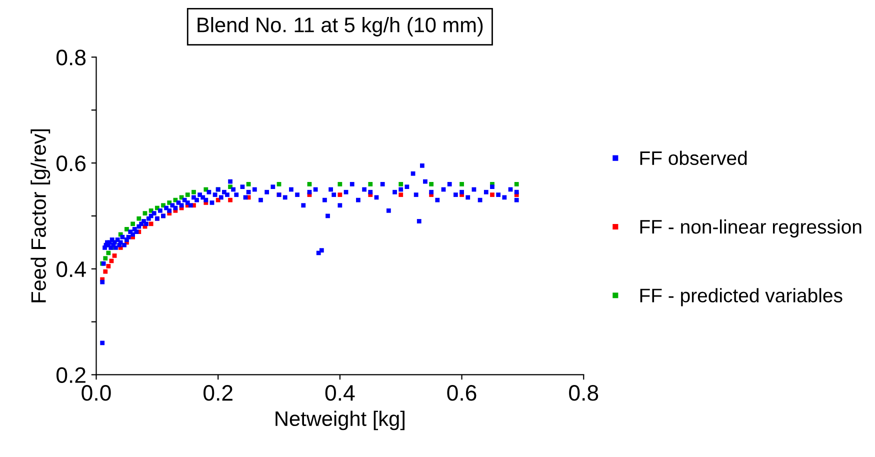 Image resolution: width=875 pixels, height=457 pixels. What do you see at coordinates (741, 297) in the screenshot?
I see `legend-label: FF - predicted variables` at bounding box center [741, 297].